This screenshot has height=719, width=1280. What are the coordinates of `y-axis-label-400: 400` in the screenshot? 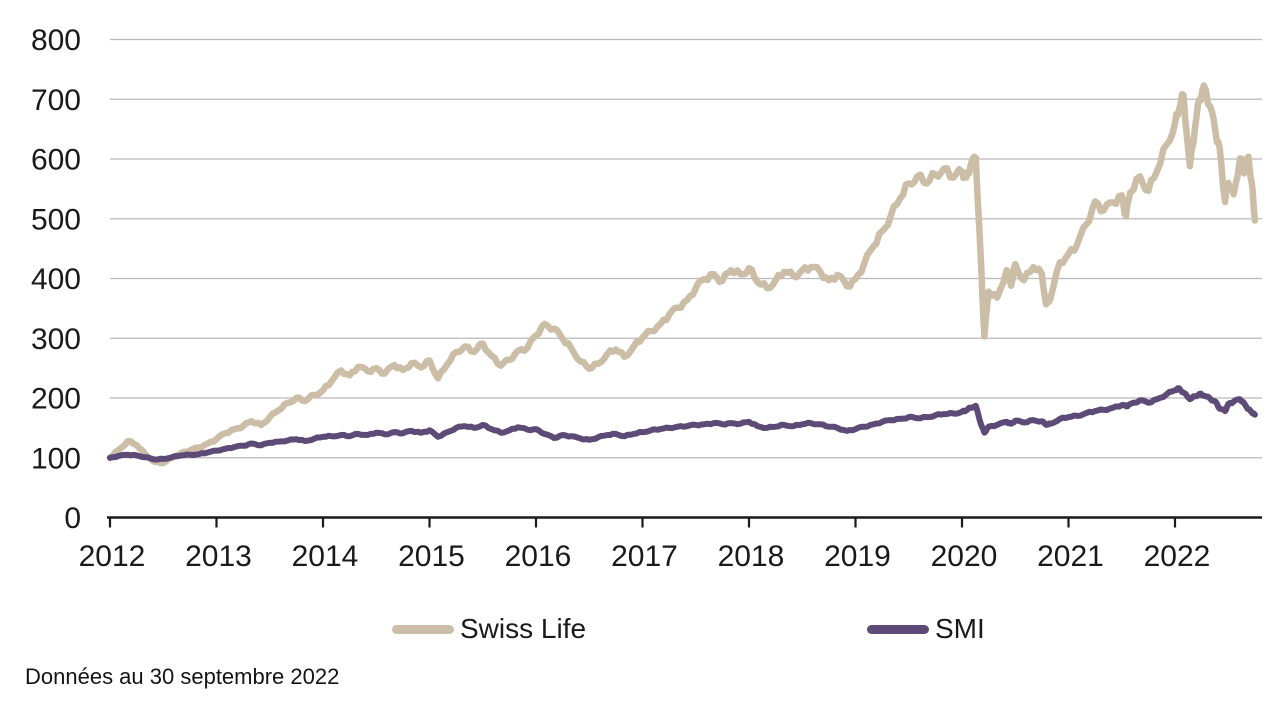 It's located at (56, 279).